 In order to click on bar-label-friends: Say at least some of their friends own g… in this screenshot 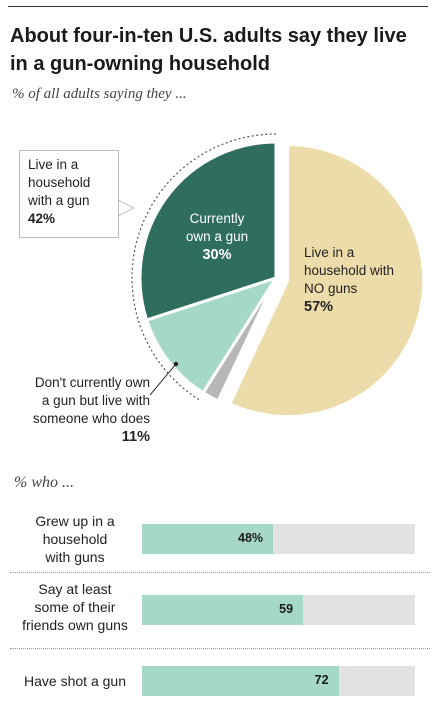, I will do `click(75, 607)`.